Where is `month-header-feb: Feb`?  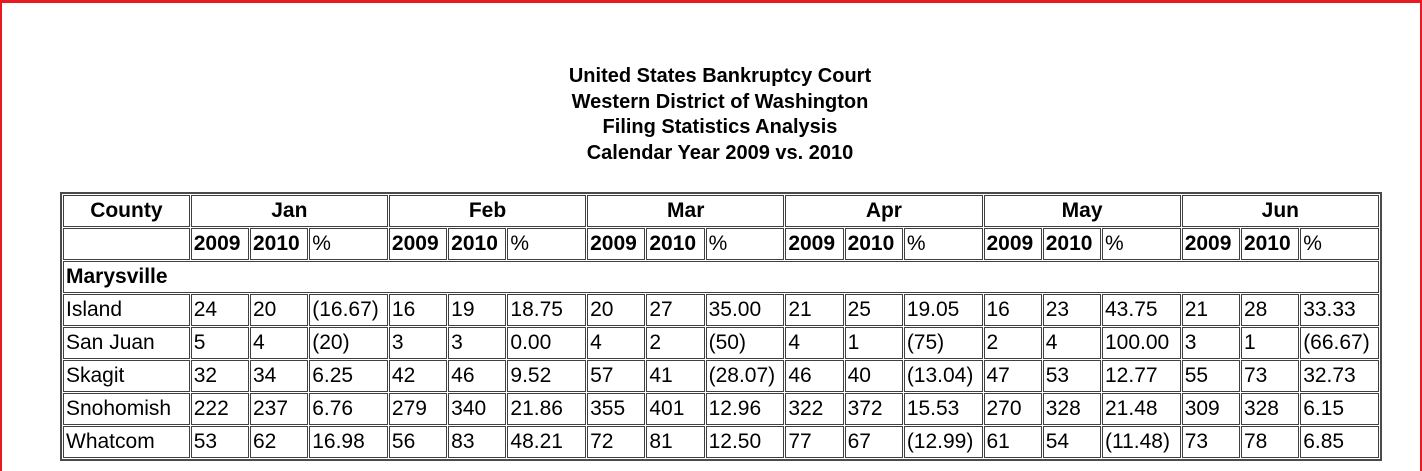 month-header-feb: Feb is located at coordinates (487, 211).